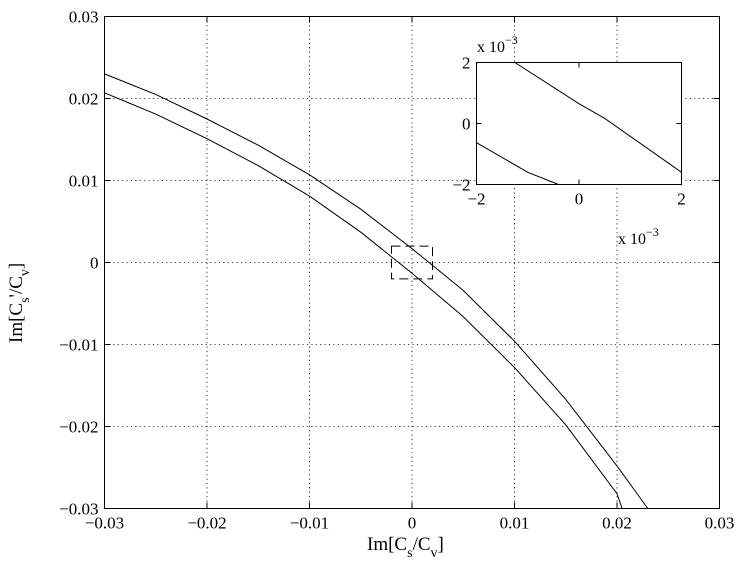 The height and width of the screenshot is (572, 752). I want to click on inset-x-tick-label: 0, so click(579, 199).